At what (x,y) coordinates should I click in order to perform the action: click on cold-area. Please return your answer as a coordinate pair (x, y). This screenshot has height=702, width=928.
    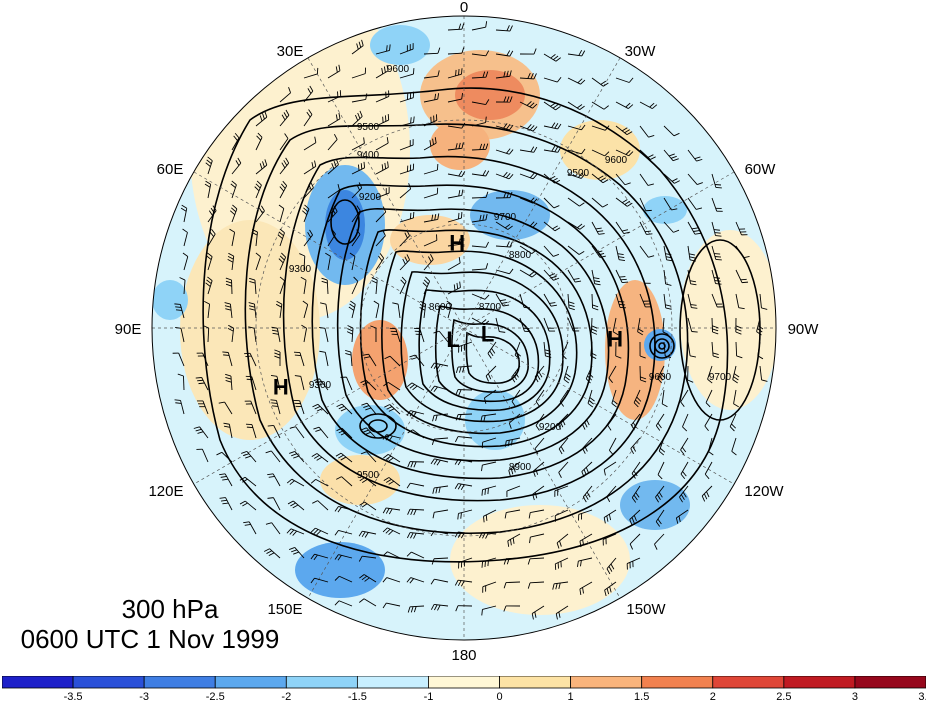
    Looking at the image, I should click on (495, 420).